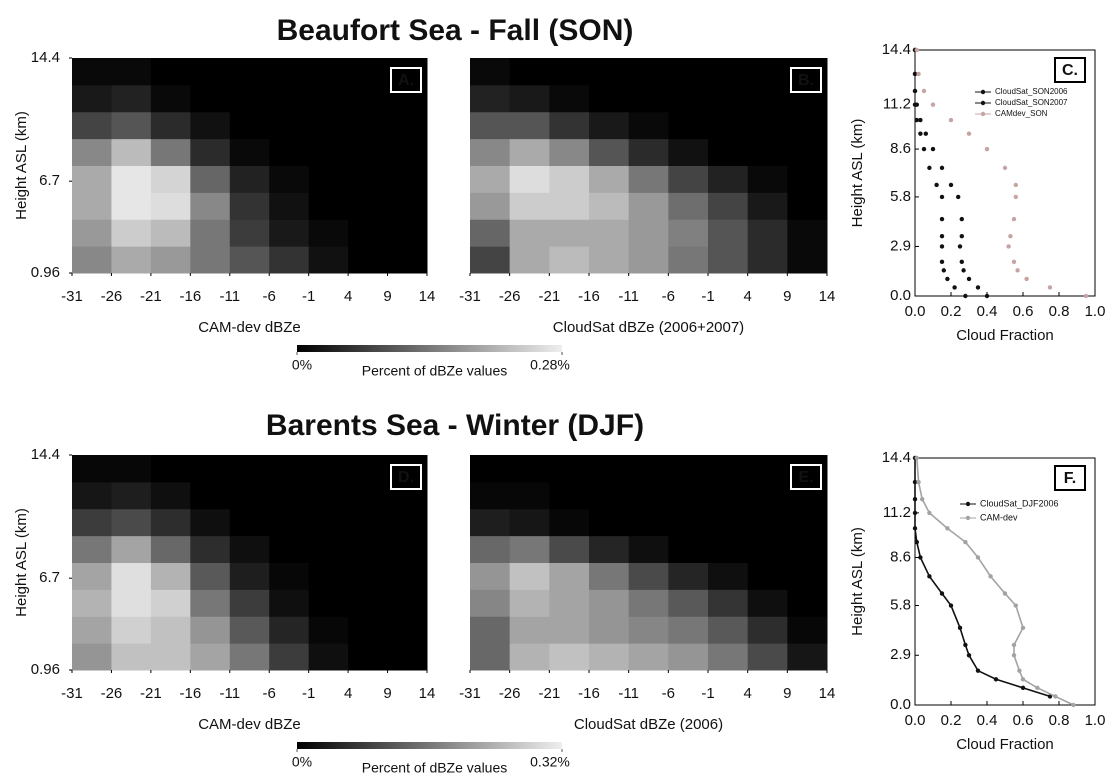  What do you see at coordinates (1023, 311) in the screenshot?
I see `x-tick-label: 0.6` at bounding box center [1023, 311].